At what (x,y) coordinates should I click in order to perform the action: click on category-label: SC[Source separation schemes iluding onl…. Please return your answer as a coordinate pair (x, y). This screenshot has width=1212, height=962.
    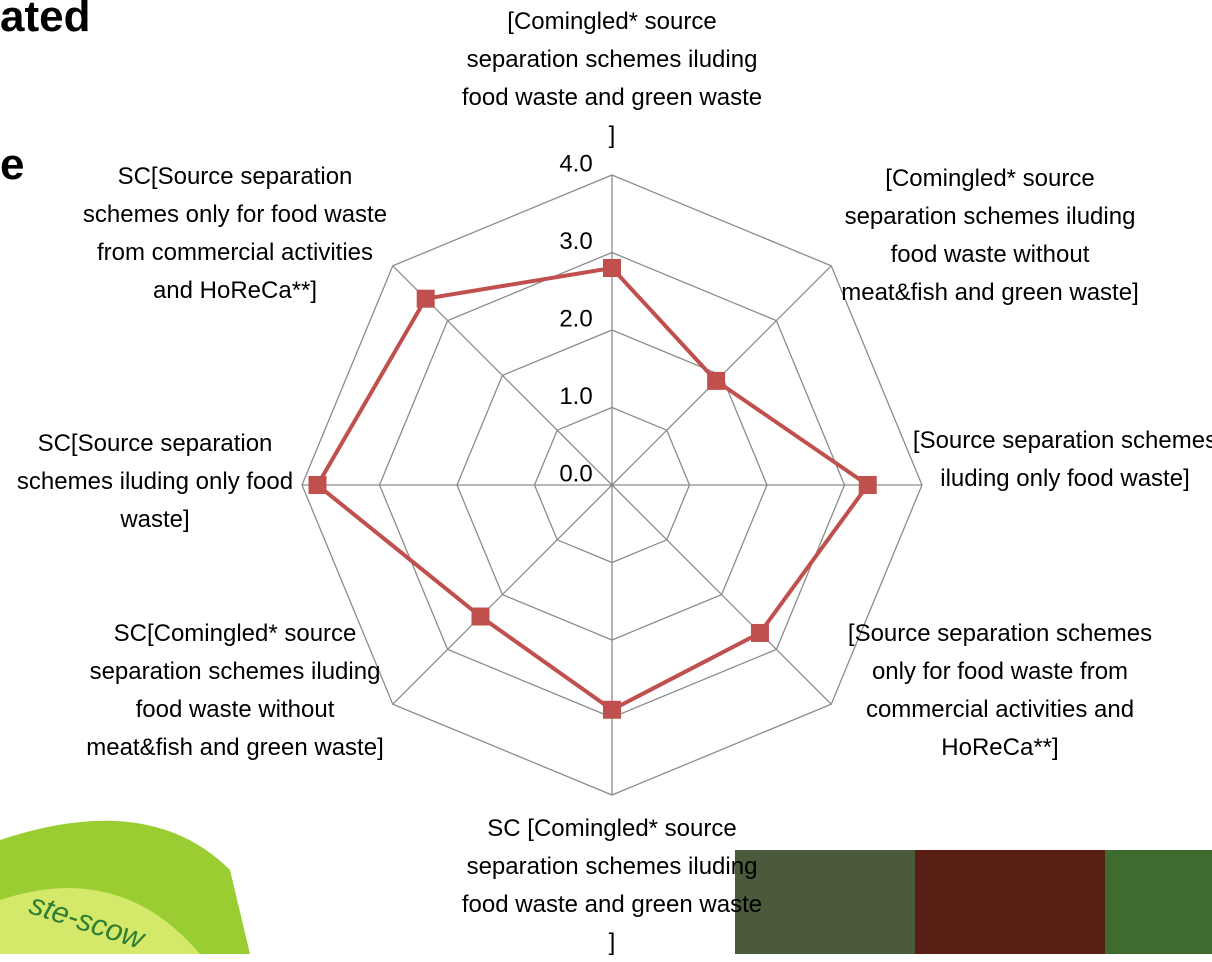
    Looking at the image, I should click on (155, 481).